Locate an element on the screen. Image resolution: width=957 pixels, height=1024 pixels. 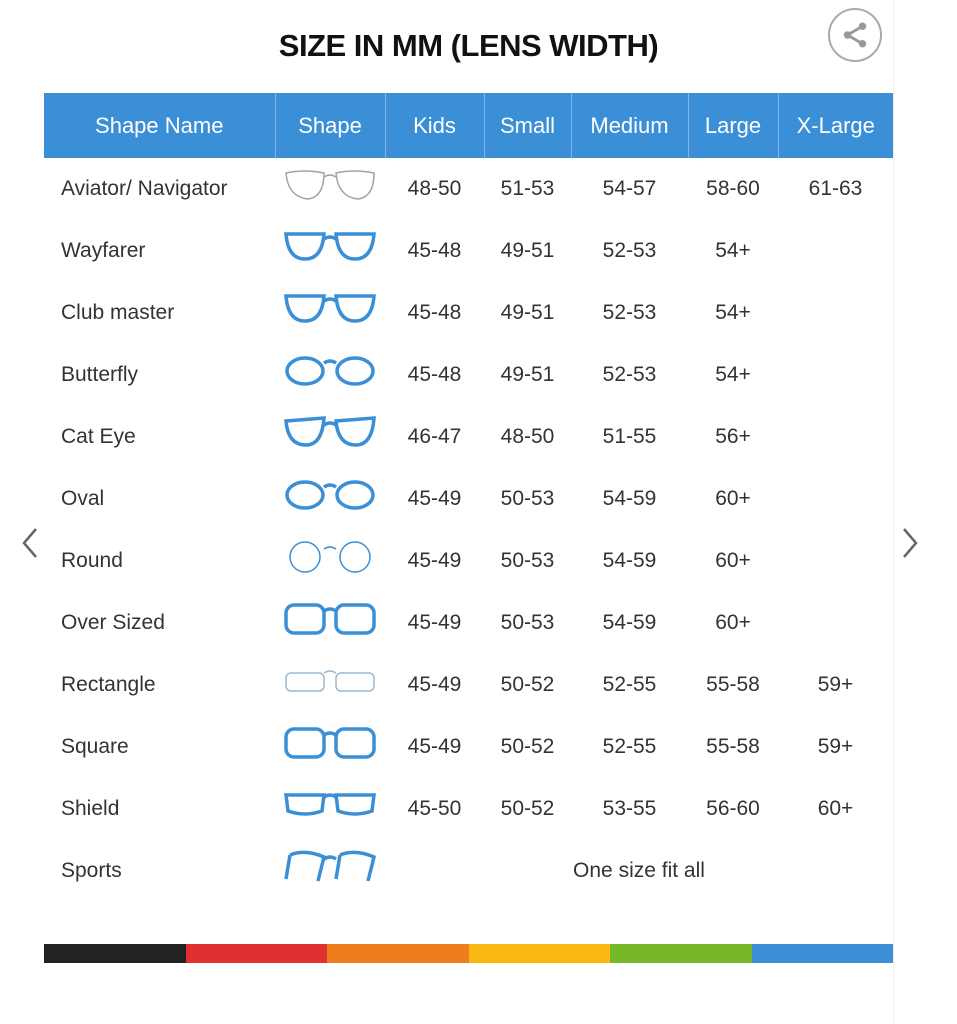
size-cell-all: One size fit all is located at coordinates (639, 870).